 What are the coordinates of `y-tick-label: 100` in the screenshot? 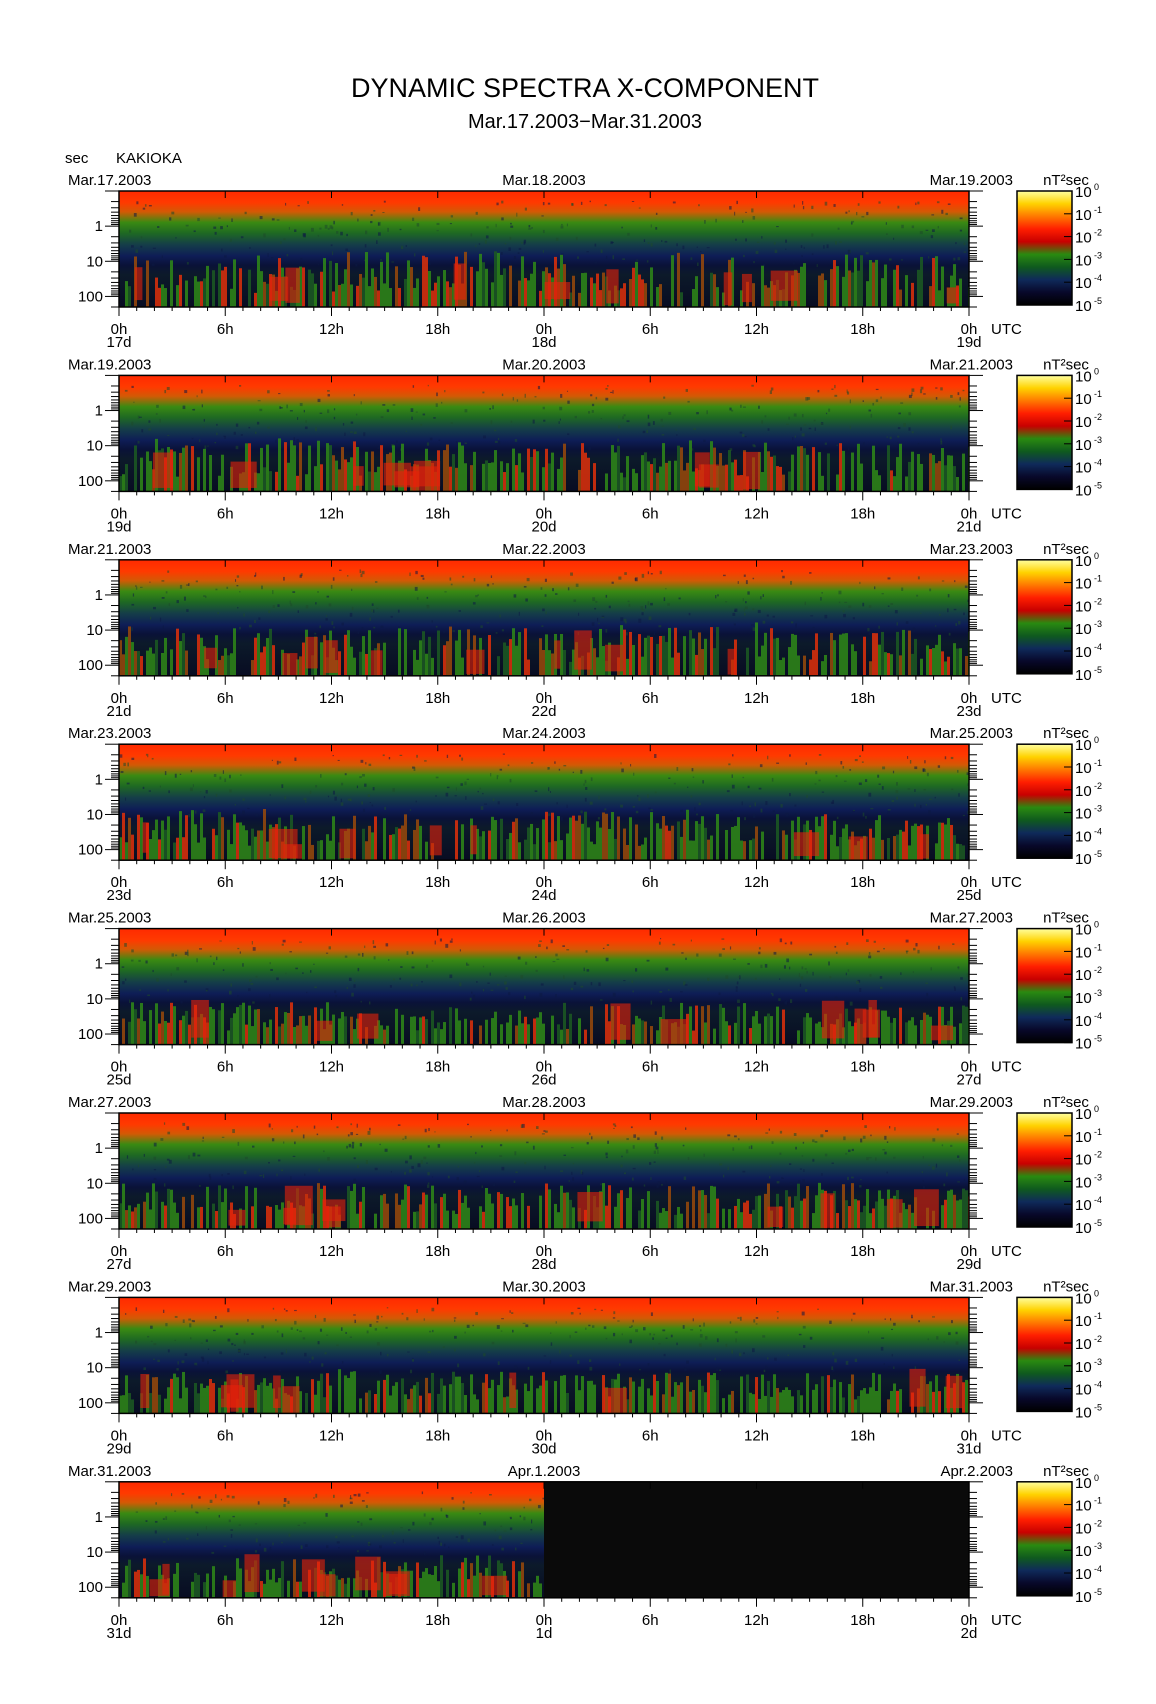 It's located at (90, 1218).